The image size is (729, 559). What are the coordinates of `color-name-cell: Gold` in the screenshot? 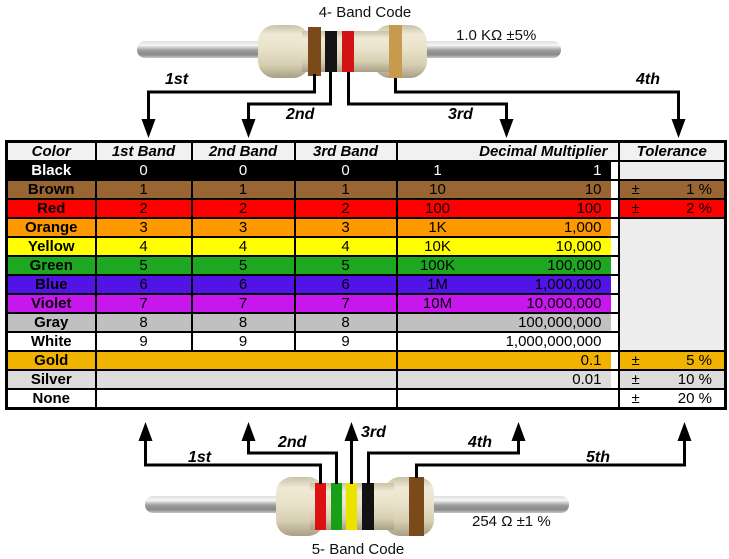 It's located at (51, 360).